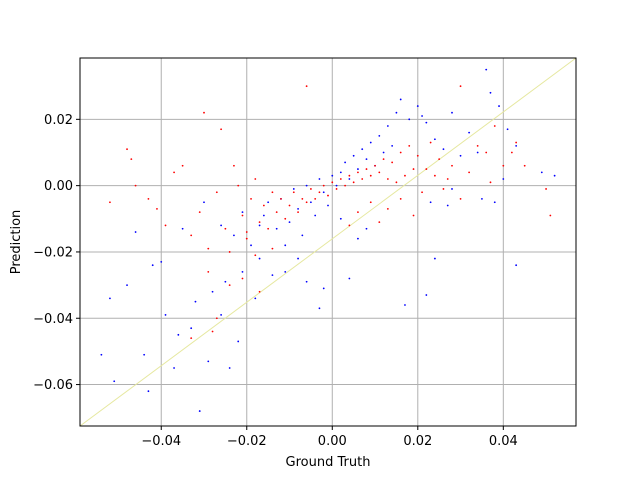 The image size is (640, 480). I want to click on y-tick-label: 0.00, so click(58, 186).